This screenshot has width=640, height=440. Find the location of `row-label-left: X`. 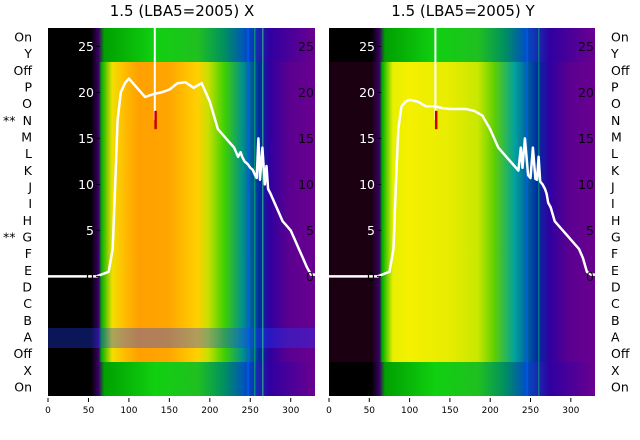

row-label-left: X is located at coordinates (27, 370).